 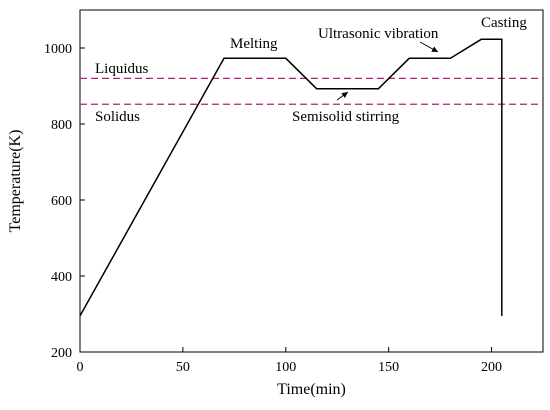 What do you see at coordinates (61, 125) in the screenshot?
I see `y-tick-label: 800` at bounding box center [61, 125].